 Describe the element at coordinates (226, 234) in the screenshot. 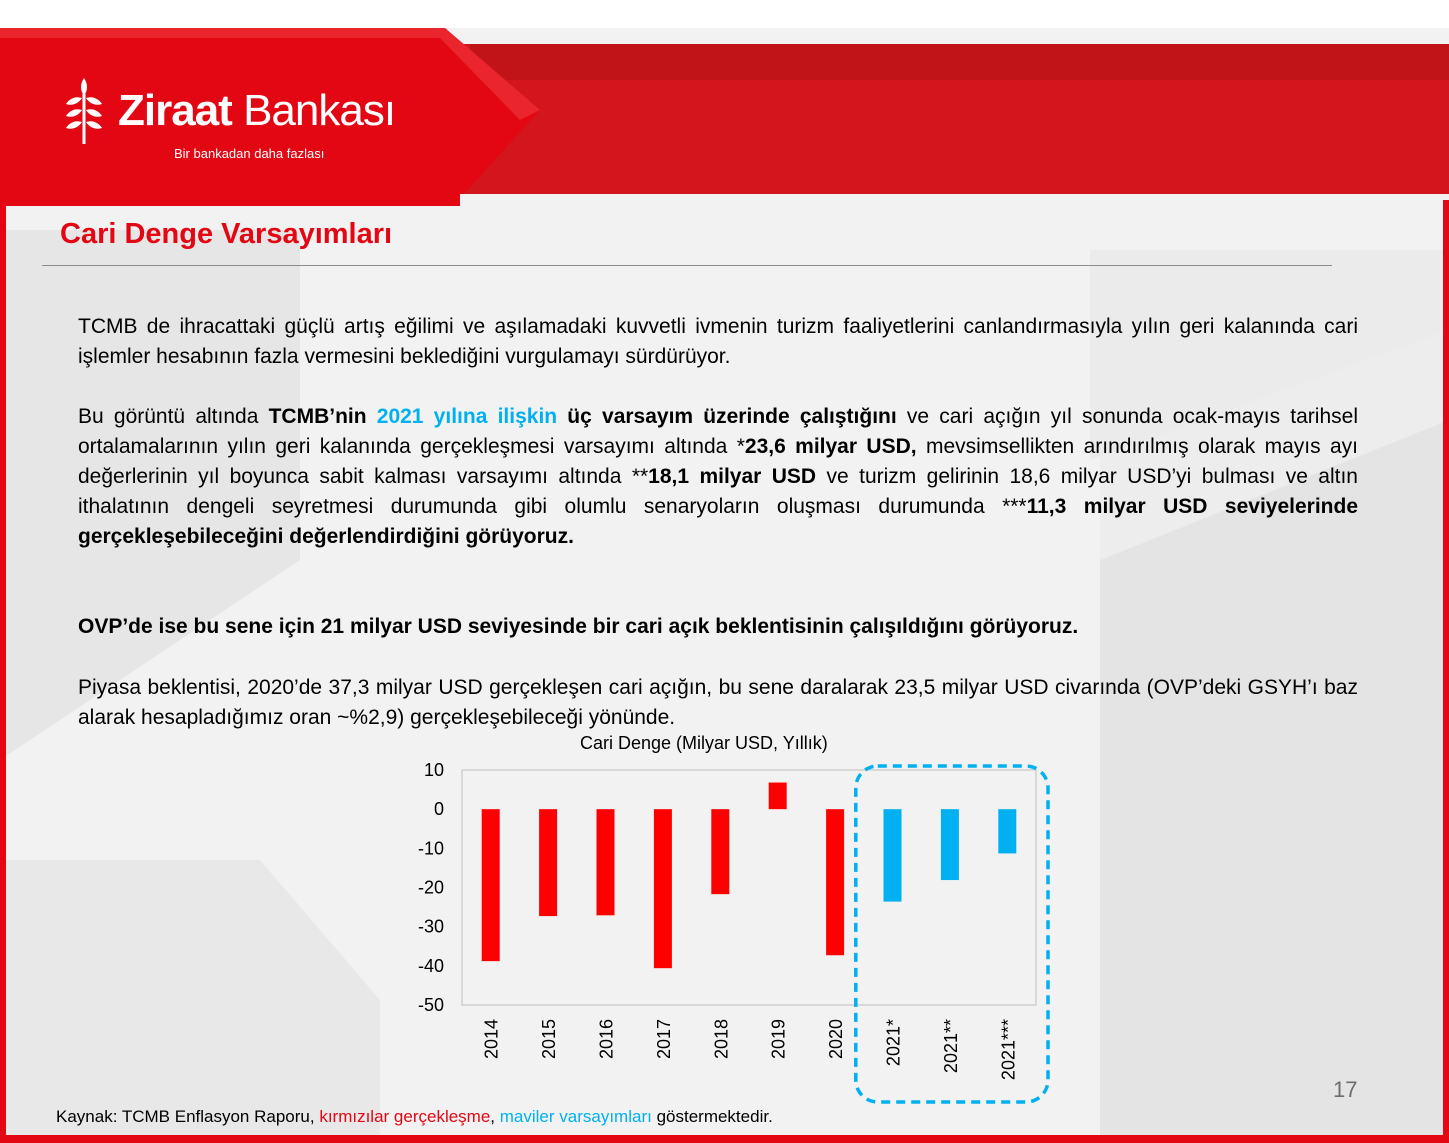

I see `page-title: Cari Denge Varsayımları` at that location.